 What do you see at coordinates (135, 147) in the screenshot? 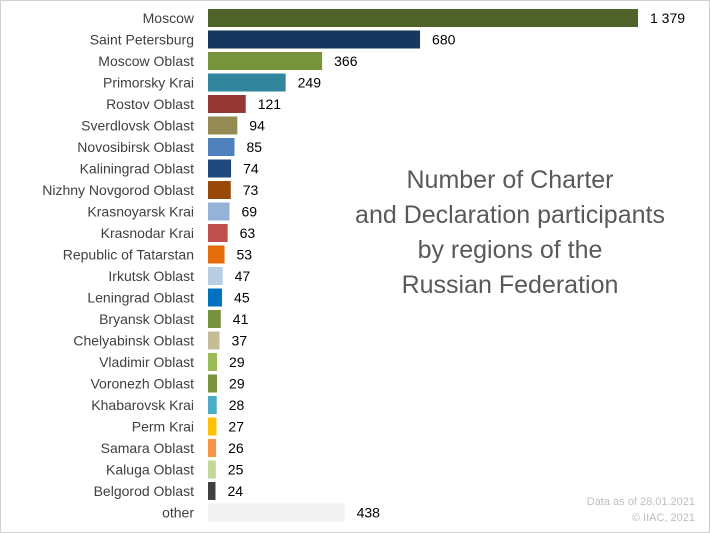
I see `category-label-6: Novosibirsk Oblast` at bounding box center [135, 147].